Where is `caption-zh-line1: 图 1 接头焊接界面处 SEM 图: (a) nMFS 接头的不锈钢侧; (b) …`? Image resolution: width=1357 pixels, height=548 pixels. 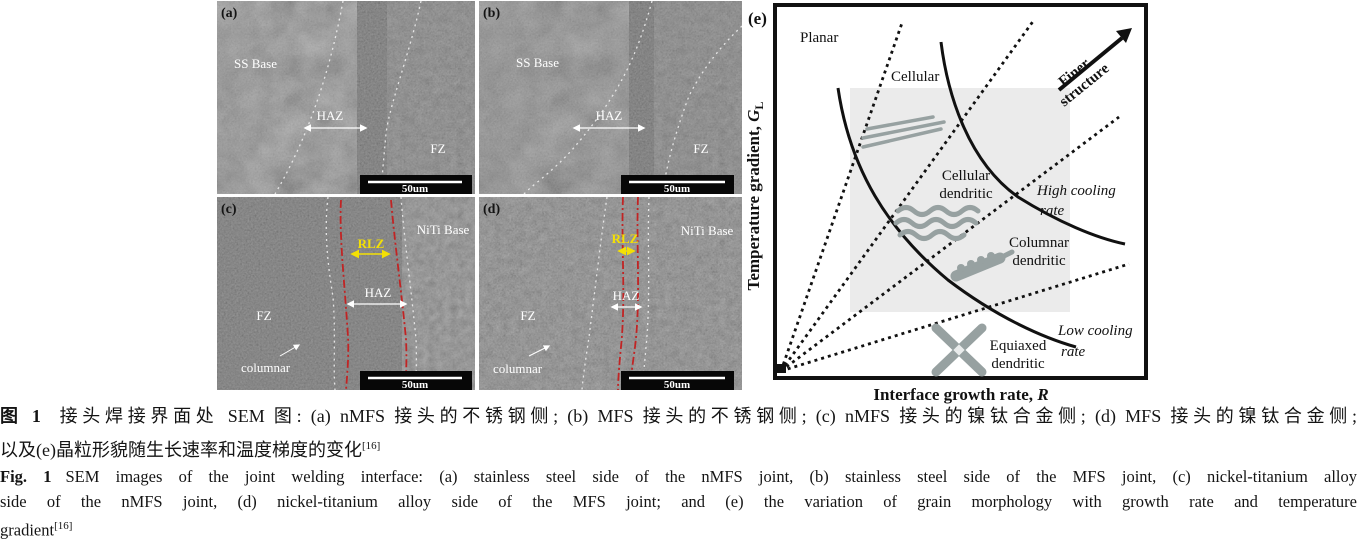
caption-zh-line1: 图 1 接头焊接界面处 SEM 图: (a) nMFS 接头的不锈钢侧; (b) … is located at coordinates (678, 416).